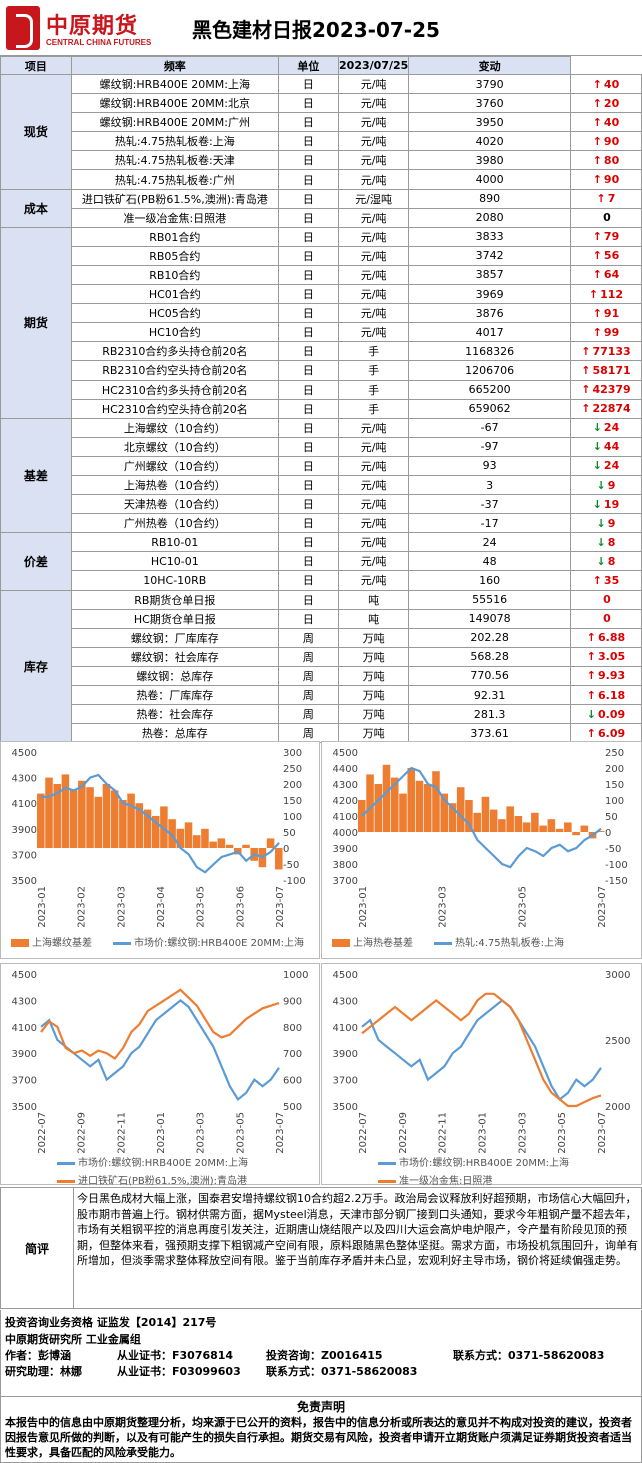 The height and width of the screenshot is (1463, 642). What do you see at coordinates (611, 428) in the screenshot?
I see `change-value: 24` at bounding box center [611, 428].